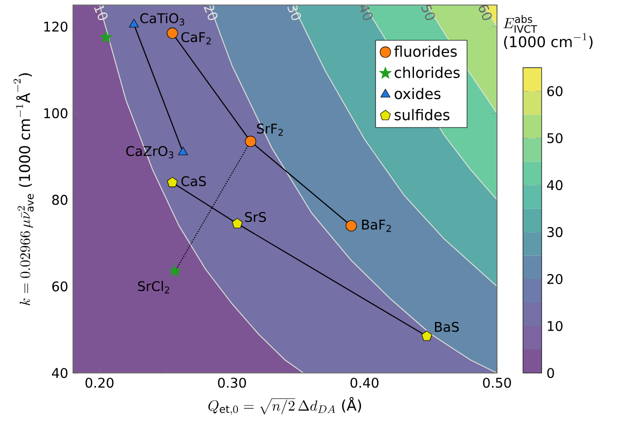 This screenshot has width=639, height=429. Describe the element at coordinates (497, 383) in the screenshot. I see `x-tick-label: 0.50` at that location.